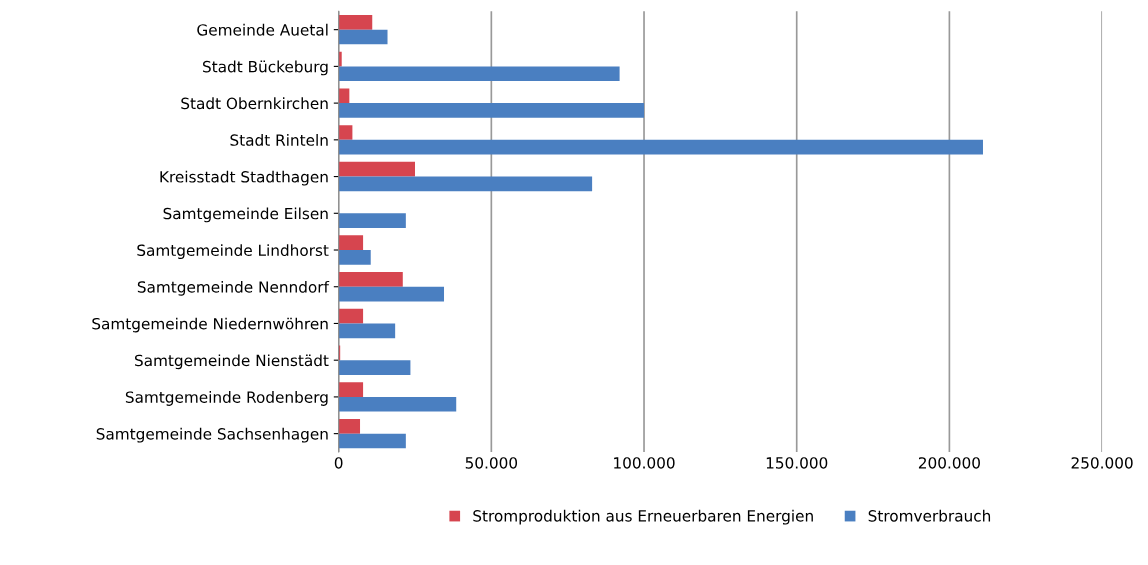 The width and height of the screenshot is (1148, 565). I want to click on y-tick-label: Samtgemeinde Eilsen, so click(245, 215).